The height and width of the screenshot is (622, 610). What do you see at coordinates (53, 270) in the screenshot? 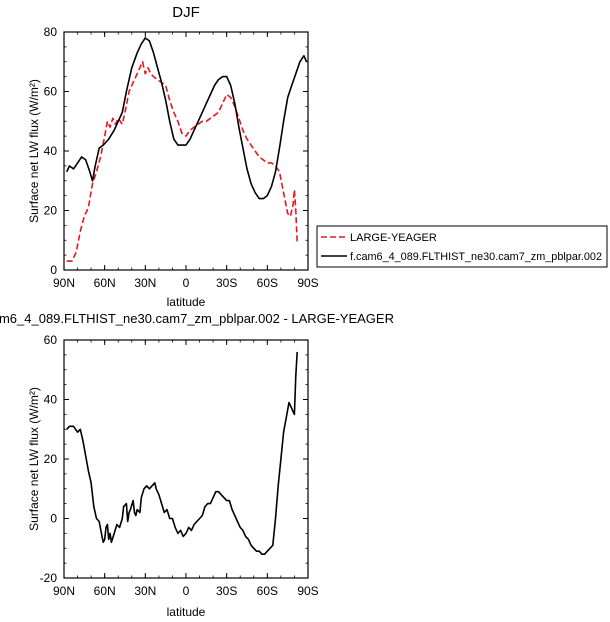
I see `top-y-tick-label-0: 0` at bounding box center [53, 270].